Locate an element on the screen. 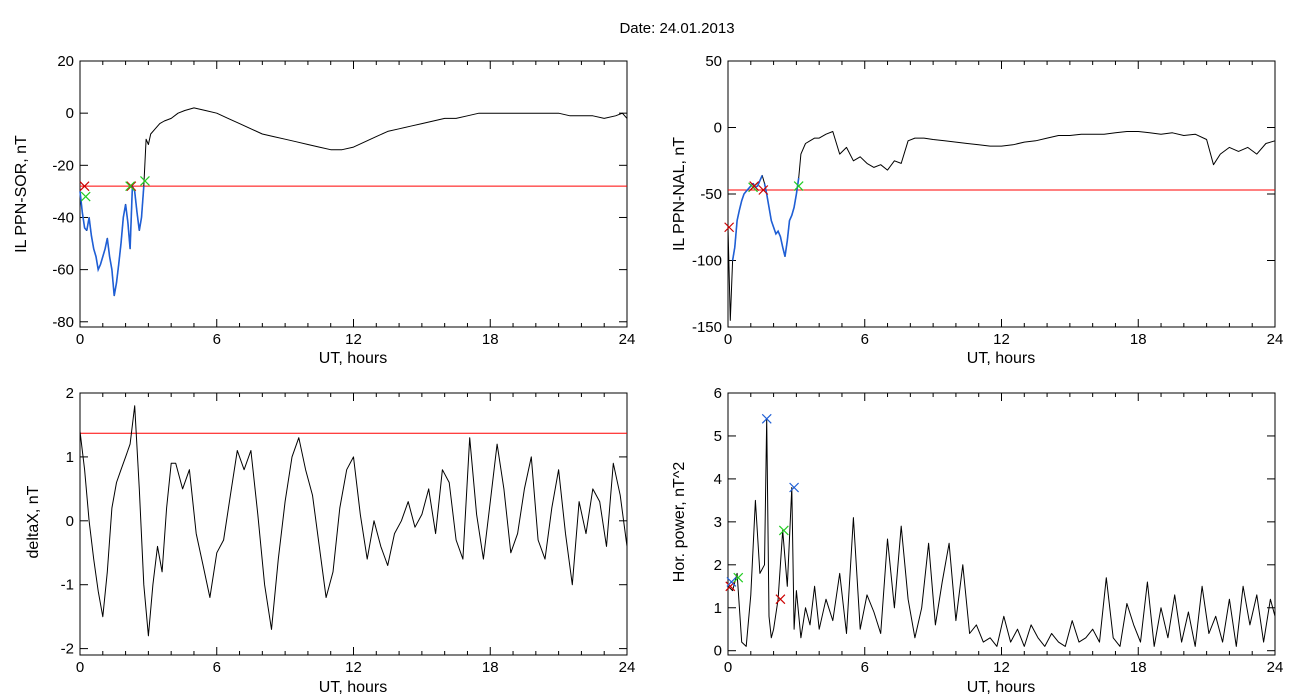 The height and width of the screenshot is (700, 1300). figure-title: Date: 24.01.2013 is located at coordinates (676, 28).